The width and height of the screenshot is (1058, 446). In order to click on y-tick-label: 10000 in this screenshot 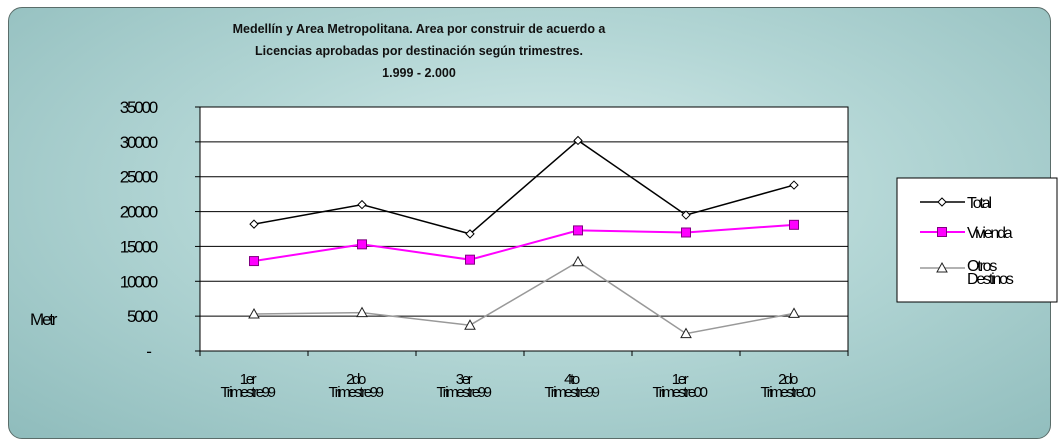, I will do `click(139, 281)`.